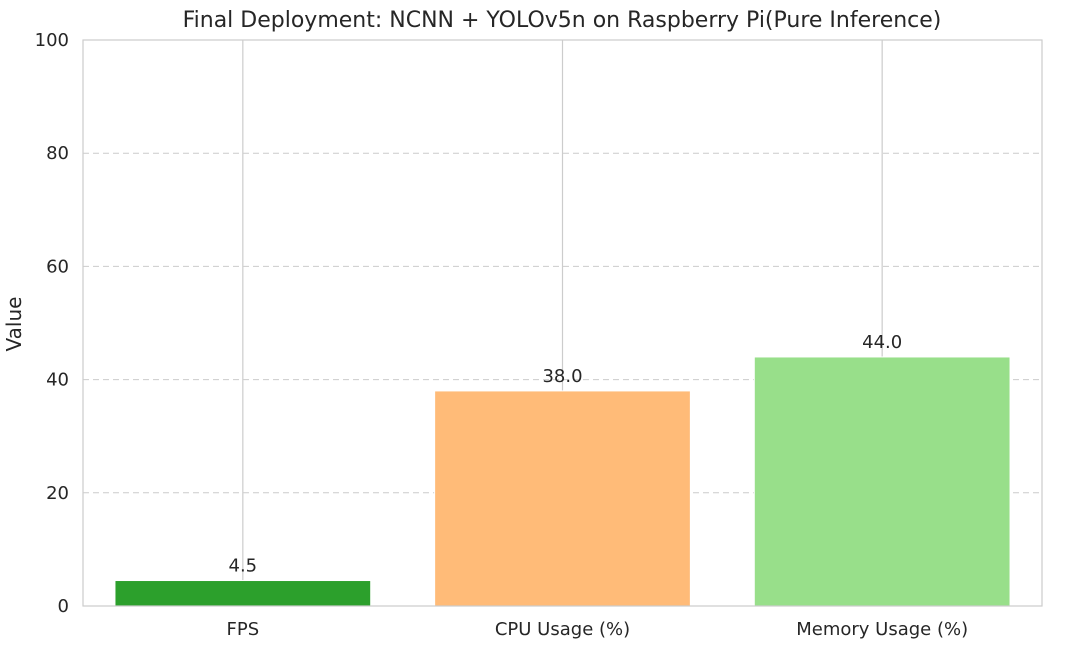  I want to click on data-label: 44.0, so click(882, 342).